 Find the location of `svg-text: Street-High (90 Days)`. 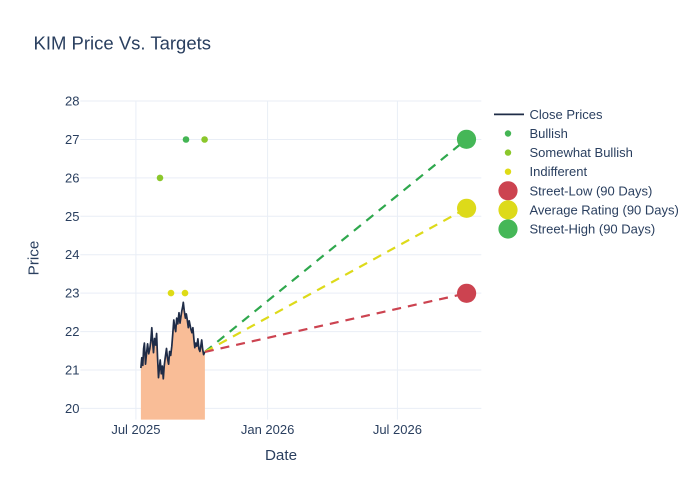

svg-text: Street-High (90 Days) is located at coordinates (593, 229).